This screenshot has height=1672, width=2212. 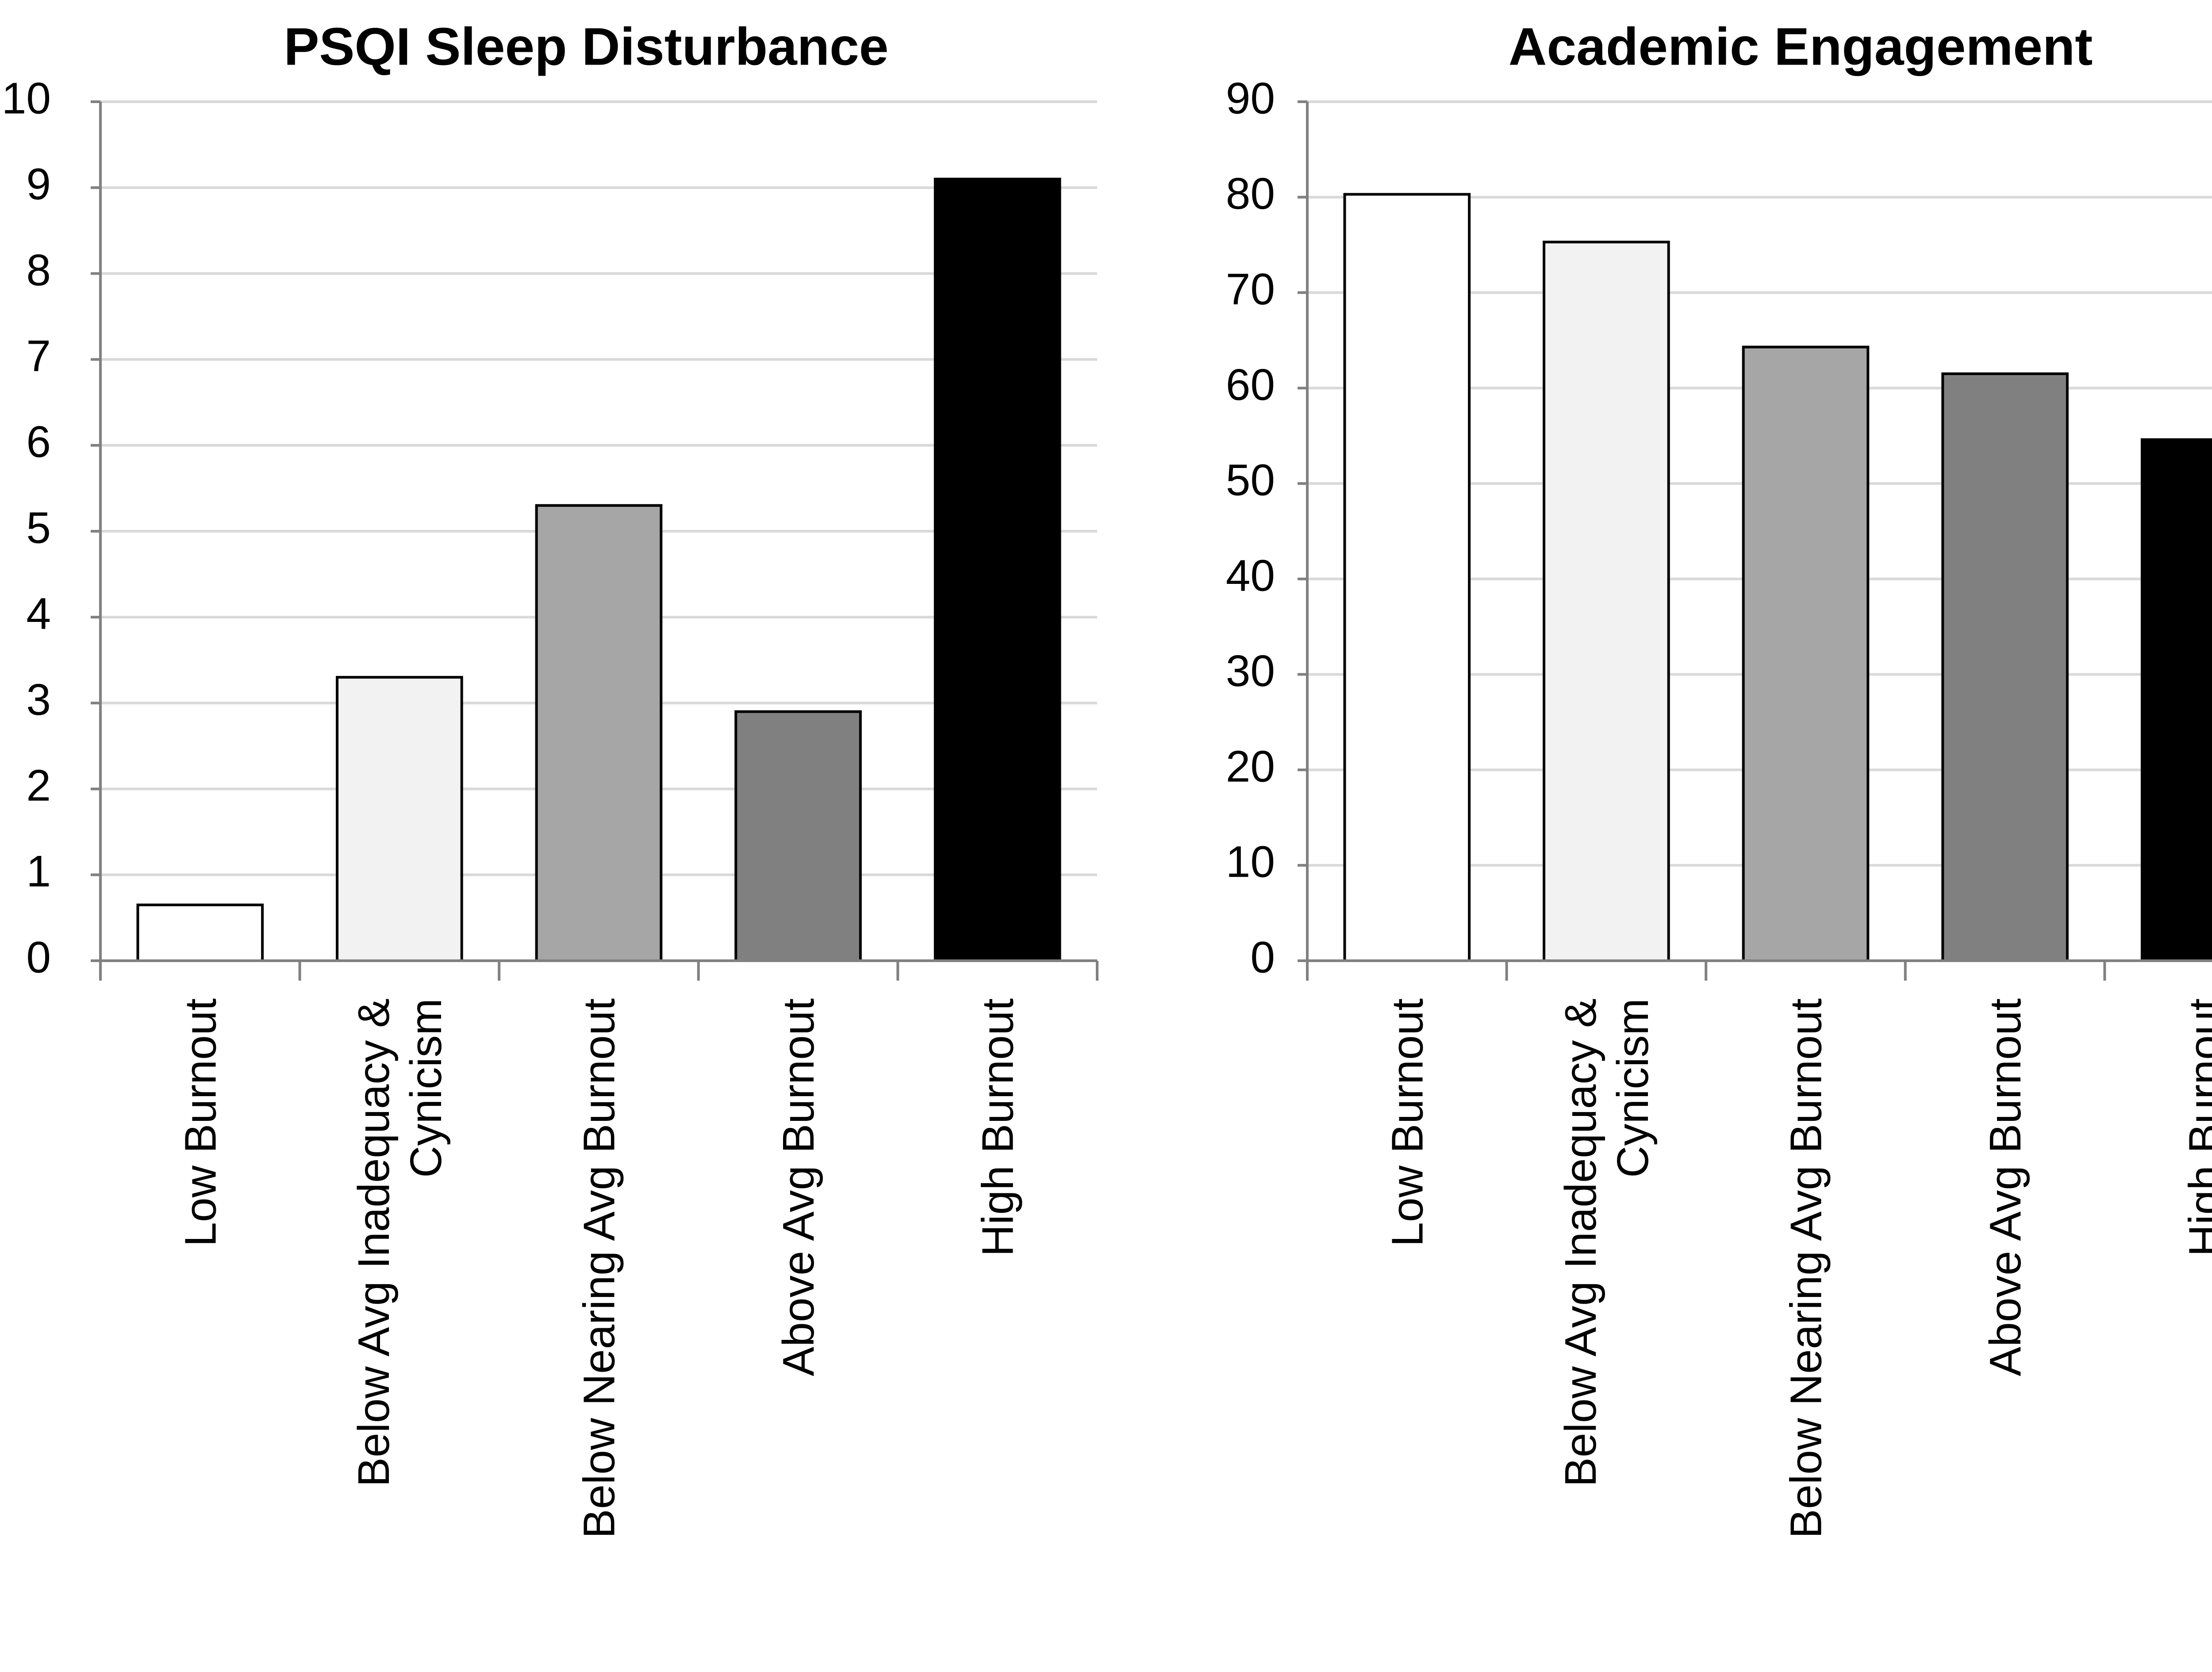 I want to click on y-tick-label: 6, so click(x=39, y=442).